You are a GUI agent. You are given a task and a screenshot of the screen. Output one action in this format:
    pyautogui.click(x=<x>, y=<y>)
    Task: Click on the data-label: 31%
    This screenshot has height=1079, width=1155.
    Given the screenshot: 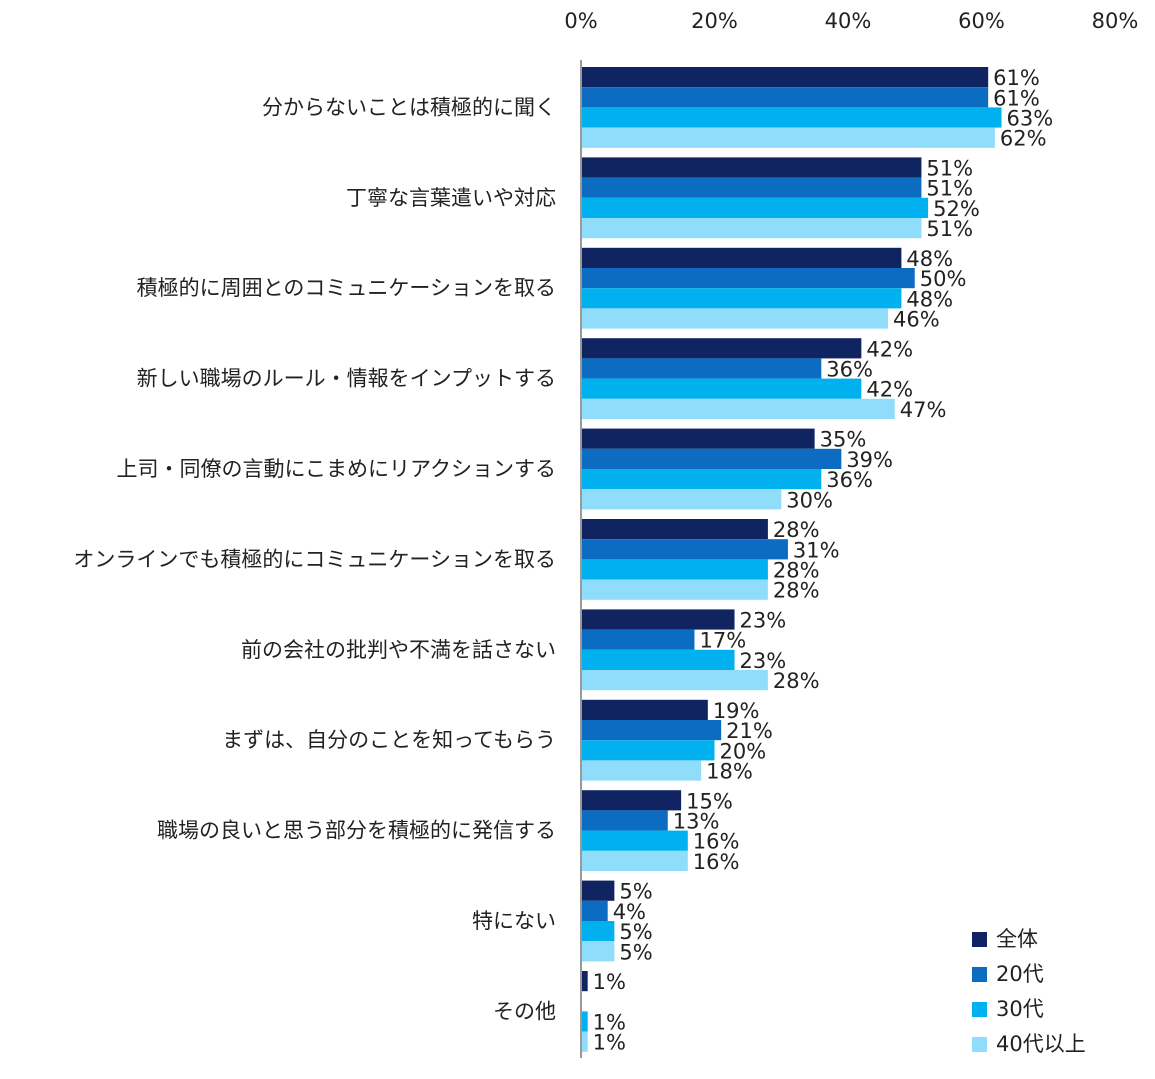 What is the action you would take?
    pyautogui.click(x=816, y=550)
    